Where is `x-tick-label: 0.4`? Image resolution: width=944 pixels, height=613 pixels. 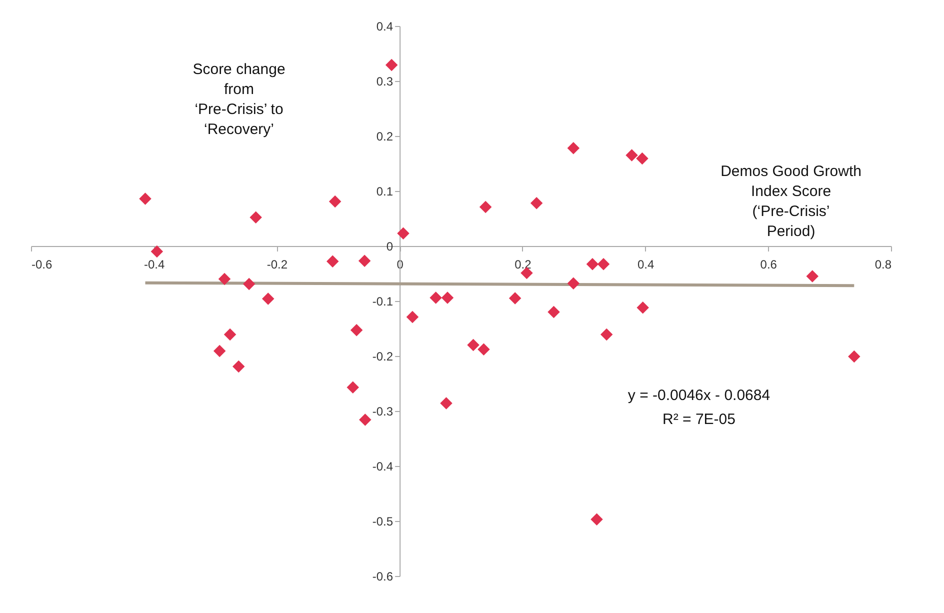 x-tick-label: 0.4 is located at coordinates (645, 265).